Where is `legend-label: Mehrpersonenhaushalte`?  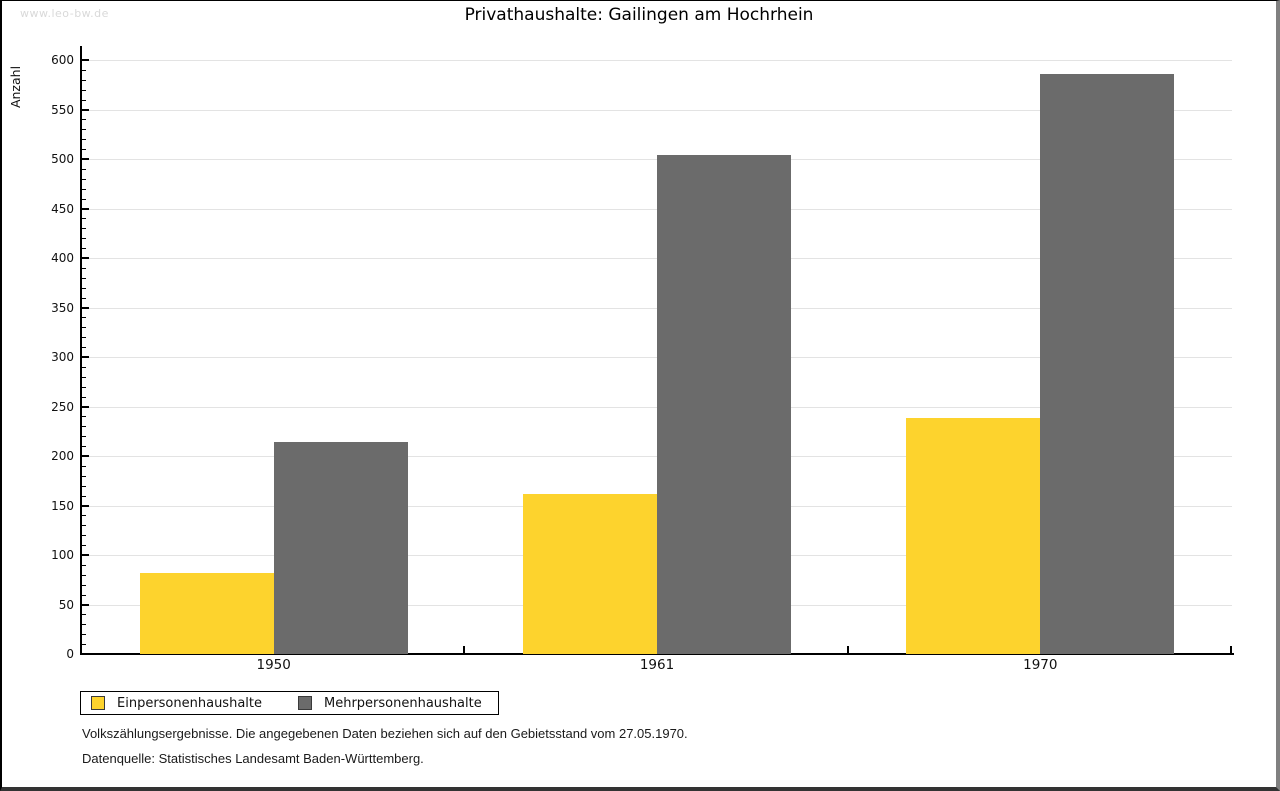
legend-label: Mehrpersonenhaushalte is located at coordinates (403, 703).